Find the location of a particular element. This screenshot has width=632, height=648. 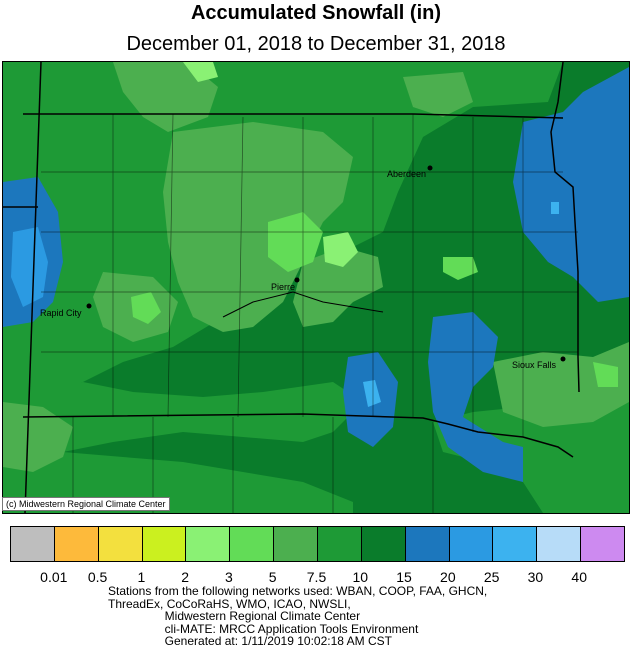

western-border is located at coordinates (33, 287).